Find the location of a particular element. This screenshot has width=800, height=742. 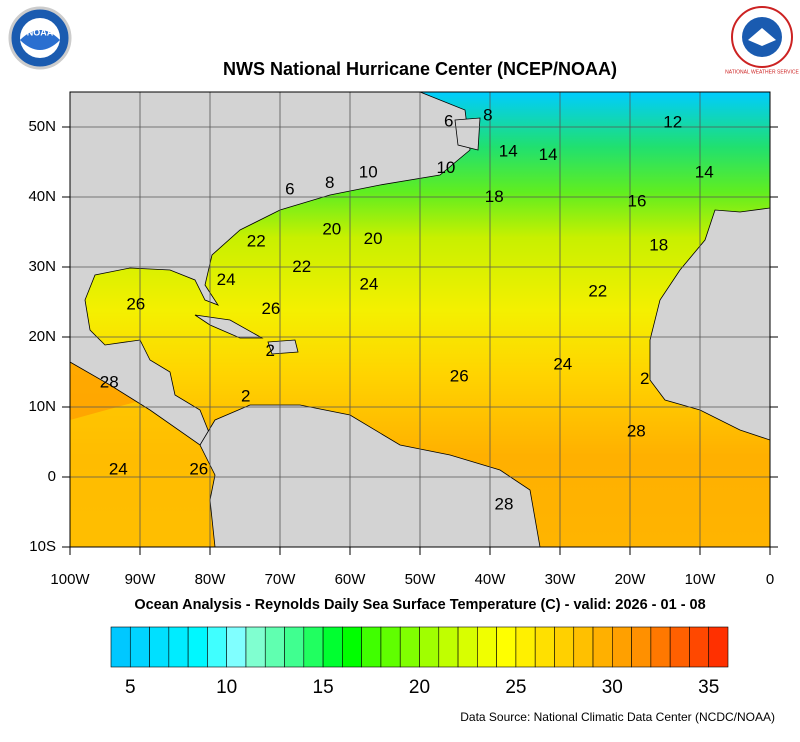

noaa-logo: NOAA is located at coordinates (40, 38).